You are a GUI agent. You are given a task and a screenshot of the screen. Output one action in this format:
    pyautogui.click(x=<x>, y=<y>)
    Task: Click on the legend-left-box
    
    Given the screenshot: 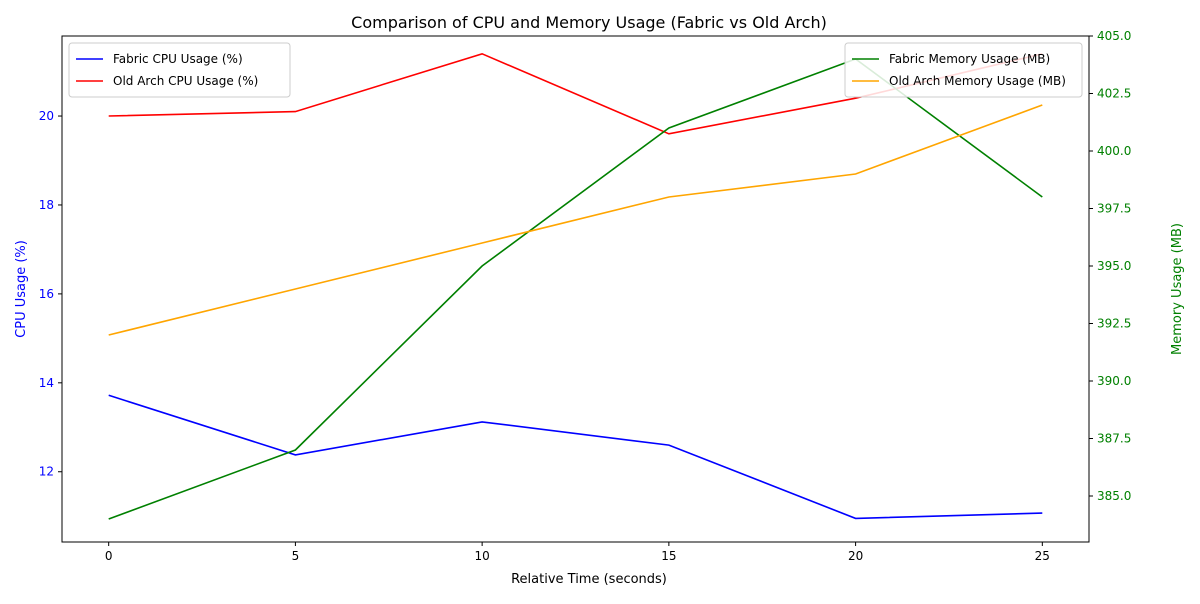 What is the action you would take?
    pyautogui.click(x=179, y=70)
    